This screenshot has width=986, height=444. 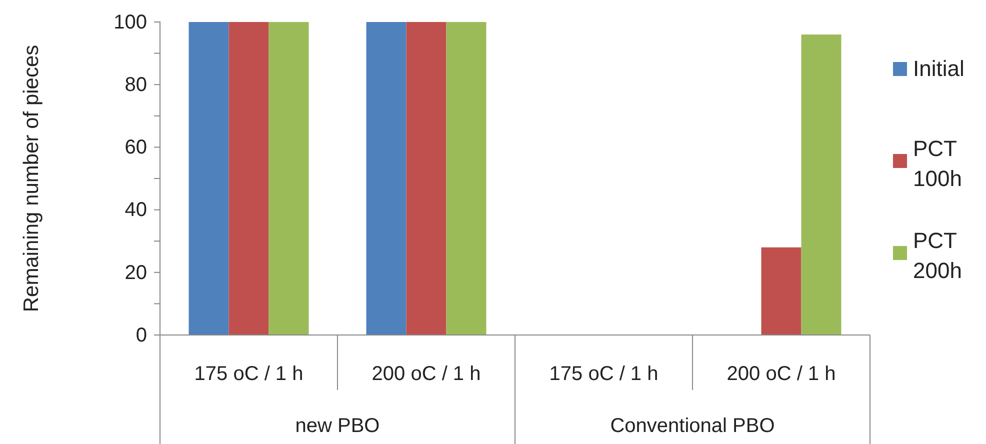 I want to click on legend-label: Initial, so click(x=938, y=68).